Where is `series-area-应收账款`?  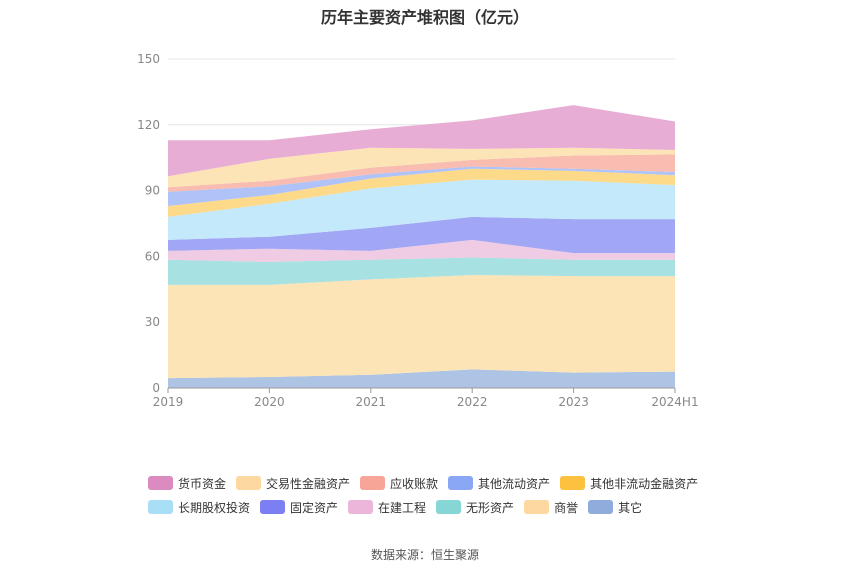 series-area-应收账款 is located at coordinates (421, 173).